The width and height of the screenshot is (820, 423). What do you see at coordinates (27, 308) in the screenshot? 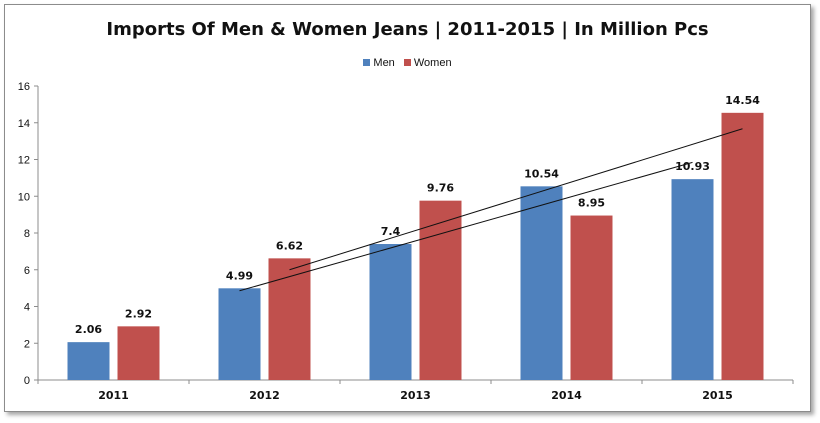
I see `y-tick-label: 4` at bounding box center [27, 308].